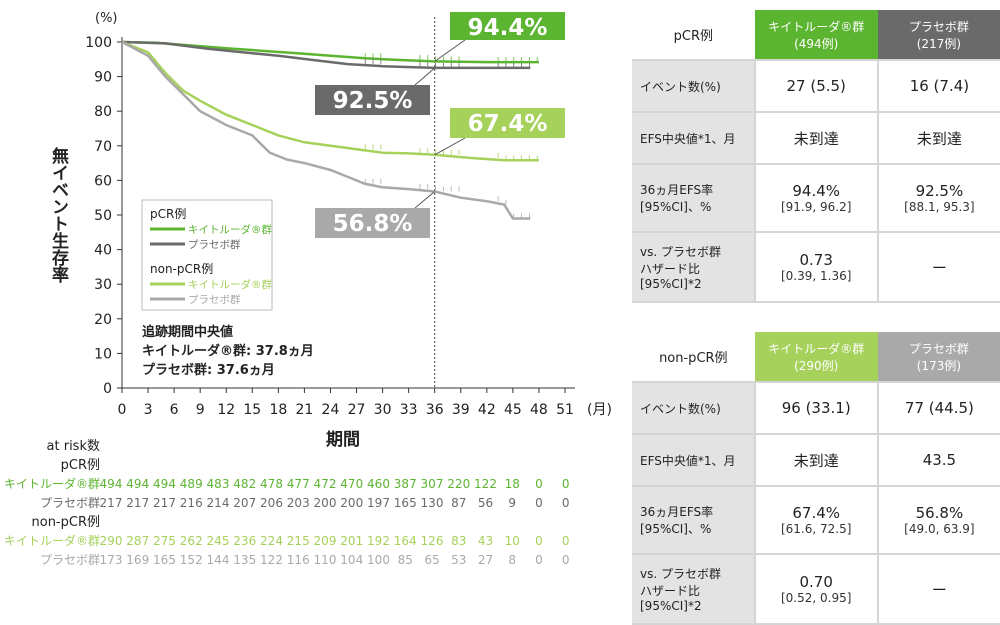 This screenshot has height=625, width=1000. Describe the element at coordinates (298, 484) in the screenshot. I see `at-risk-value: 477` at that location.